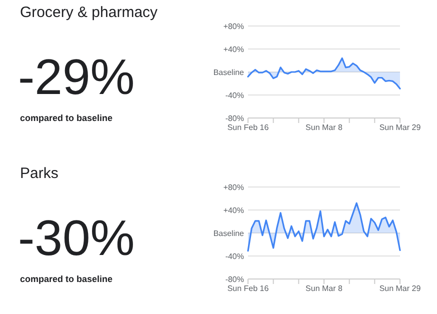  What do you see at coordinates (76, 77) in the screenshot?
I see `text: -29%` at bounding box center [76, 77].